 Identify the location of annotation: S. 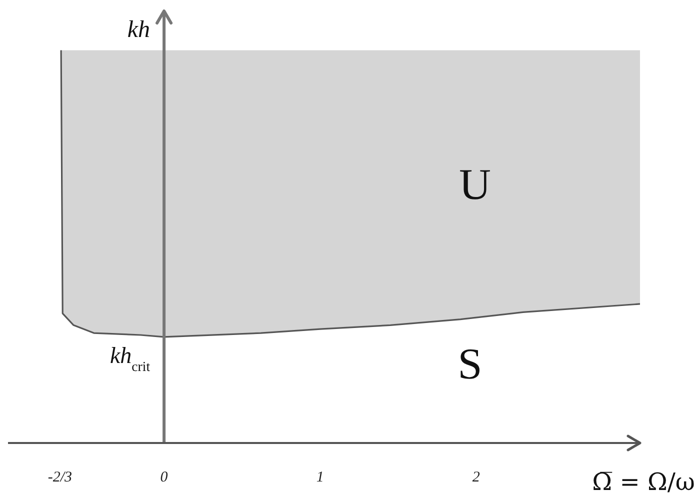
(470, 363).